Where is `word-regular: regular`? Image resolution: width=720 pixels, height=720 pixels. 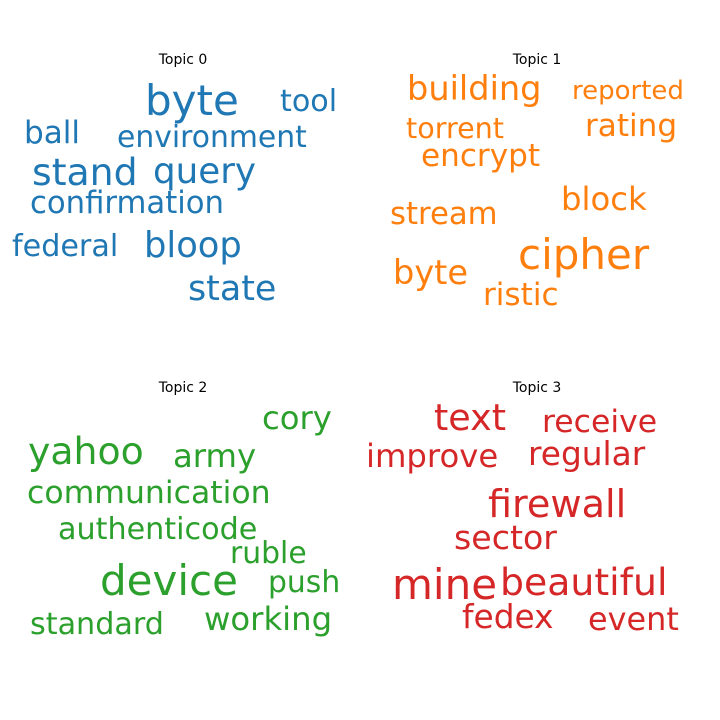 word-regular: regular is located at coordinates (587, 454).